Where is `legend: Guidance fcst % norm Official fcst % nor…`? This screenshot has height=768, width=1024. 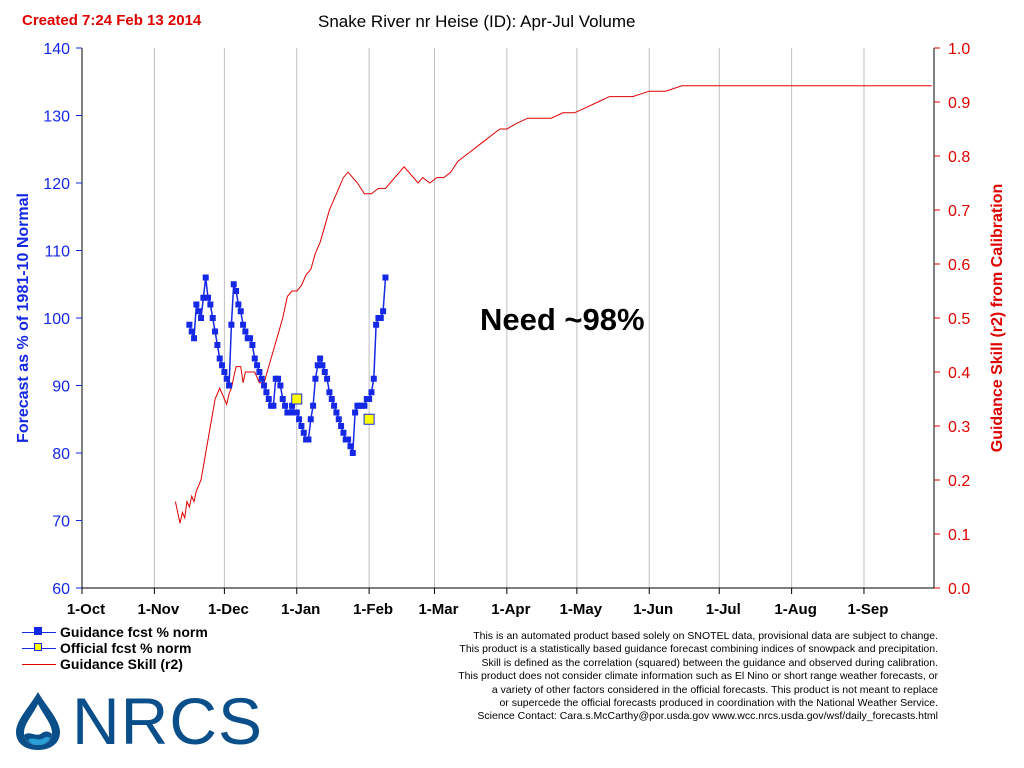 legend: Guidance fcst % norm Official fcst % nor… is located at coordinates (115, 648).